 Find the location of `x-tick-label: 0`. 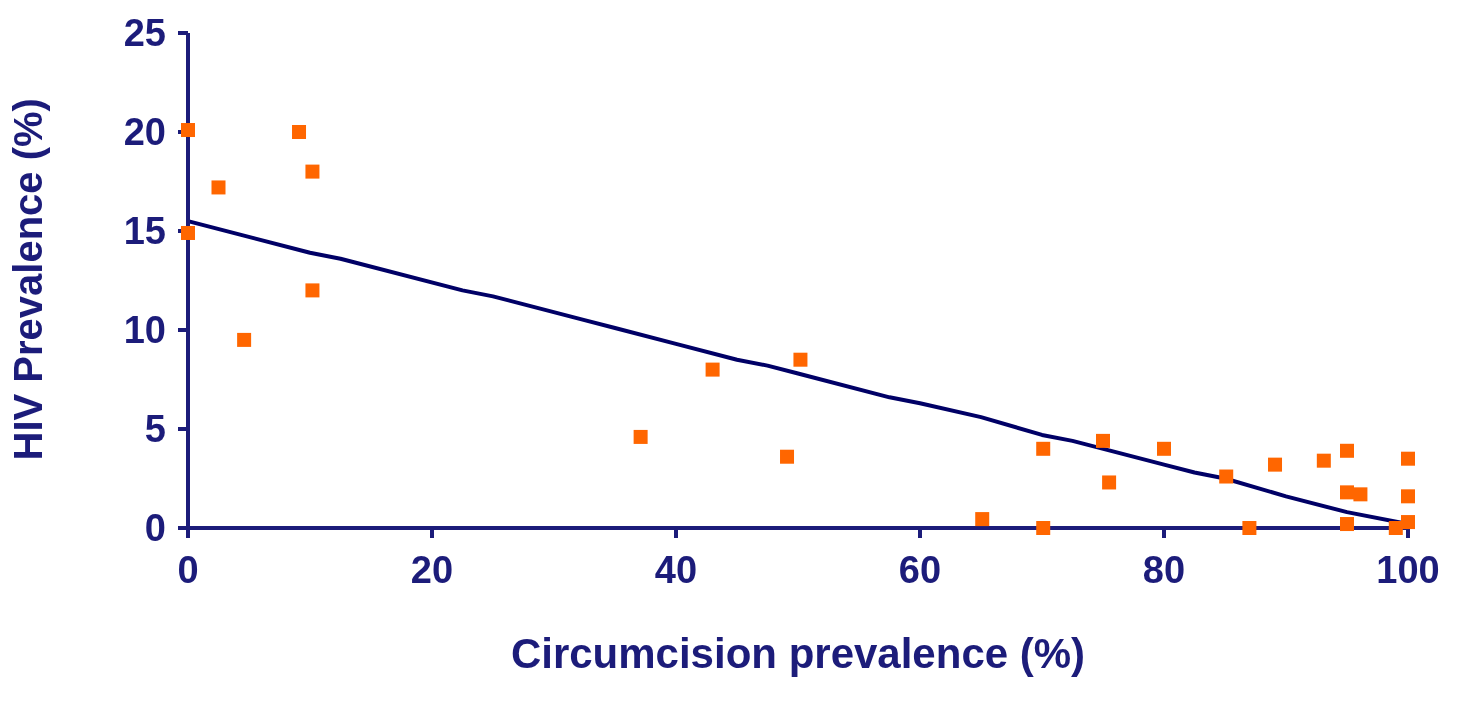

x-tick-label: 0 is located at coordinates (188, 569).